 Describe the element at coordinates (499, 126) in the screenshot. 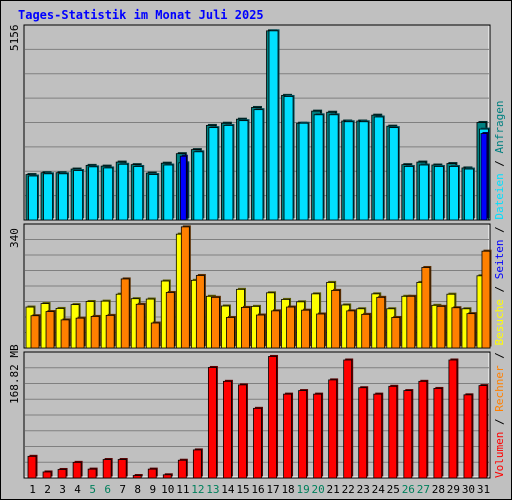

I see `legend-entry-anfragen: Anfragen` at that location.